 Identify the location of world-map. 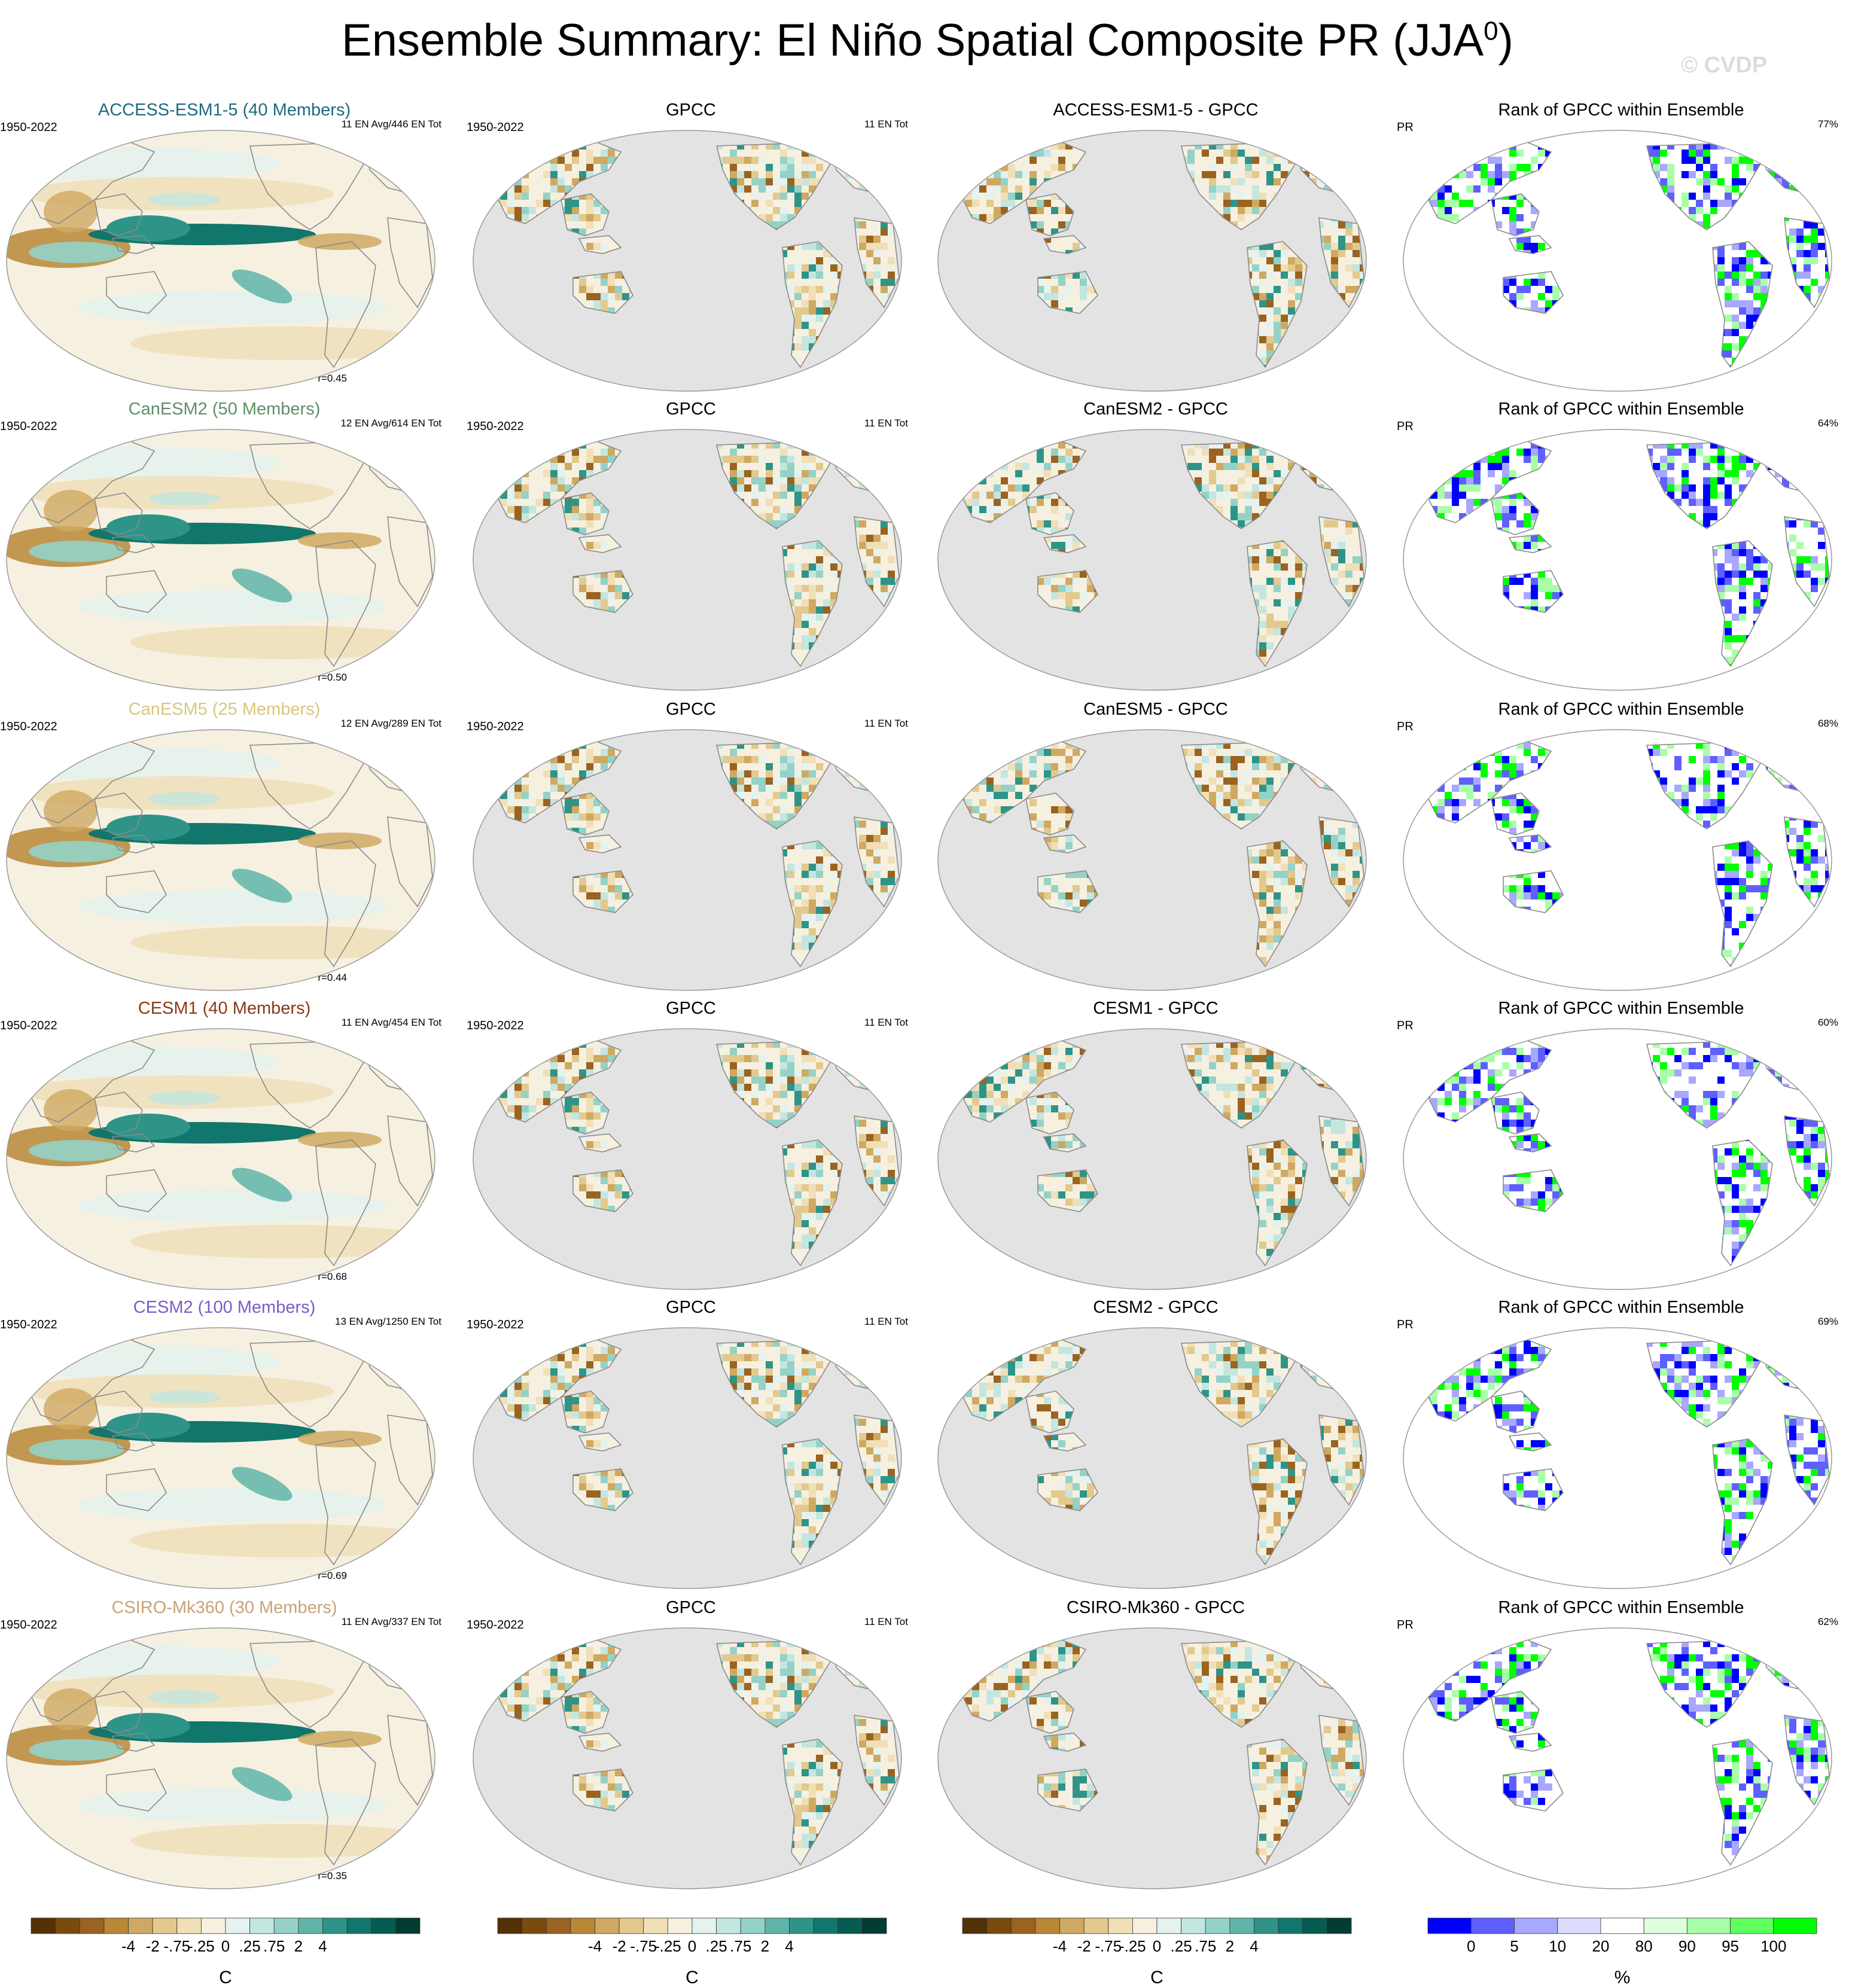
(221, 560).